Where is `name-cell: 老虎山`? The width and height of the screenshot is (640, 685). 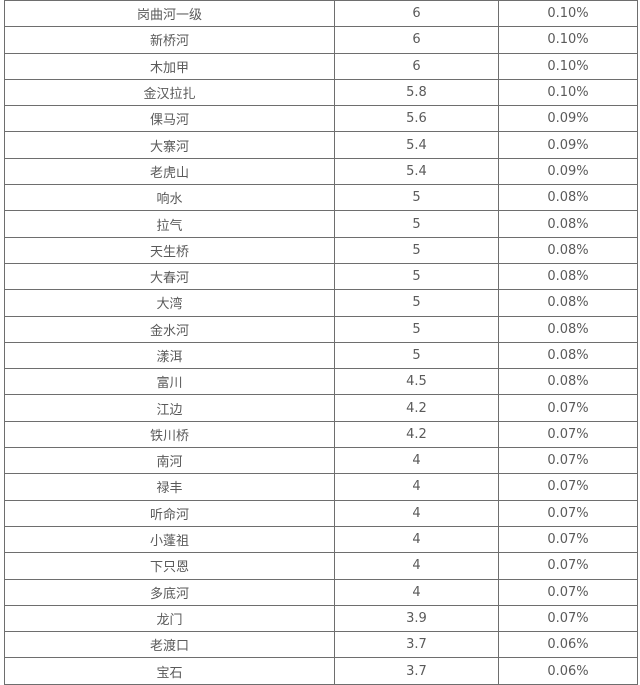
name-cell: 老虎山 is located at coordinates (169, 171).